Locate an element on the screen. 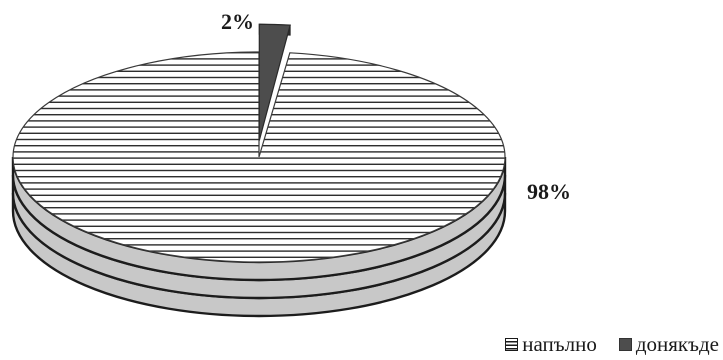 The height and width of the screenshot is (360, 723). legend-label-partial: донякъде is located at coordinates (677, 343).